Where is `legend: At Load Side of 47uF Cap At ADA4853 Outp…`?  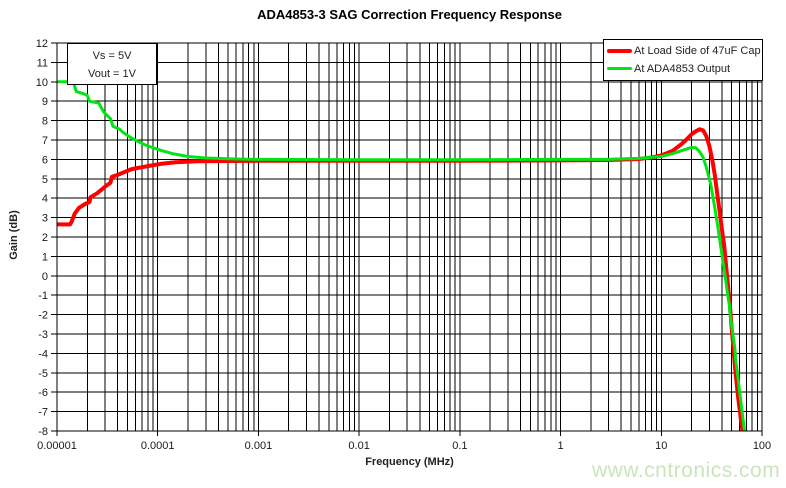 legend: At Load Side of 47uF Cap At ADA4853 Outp… is located at coordinates (683, 60).